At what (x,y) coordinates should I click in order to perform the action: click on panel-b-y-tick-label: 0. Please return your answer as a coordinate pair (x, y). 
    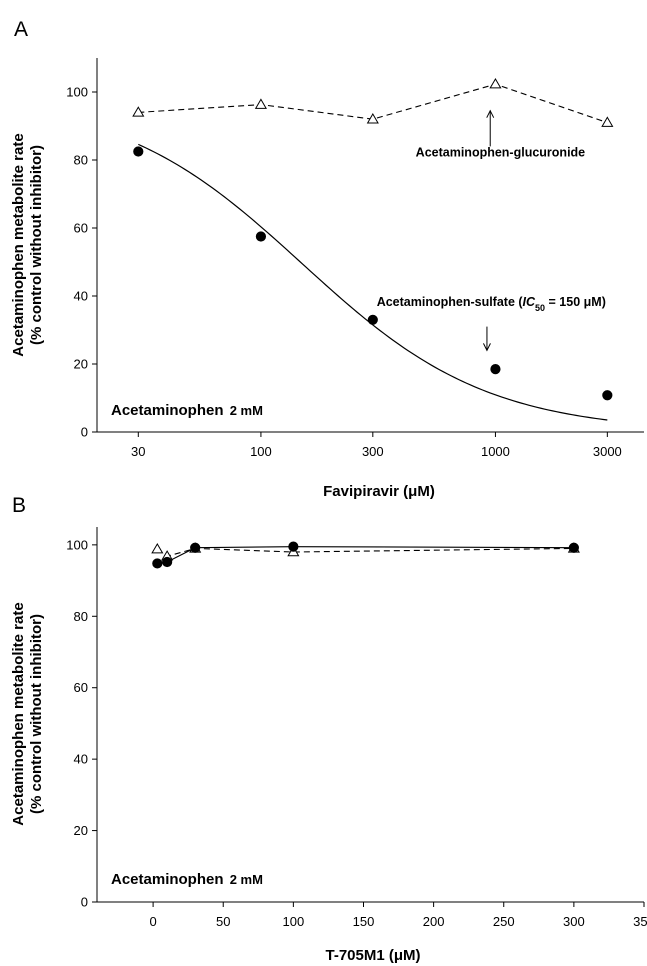
    Looking at the image, I should click on (84, 902).